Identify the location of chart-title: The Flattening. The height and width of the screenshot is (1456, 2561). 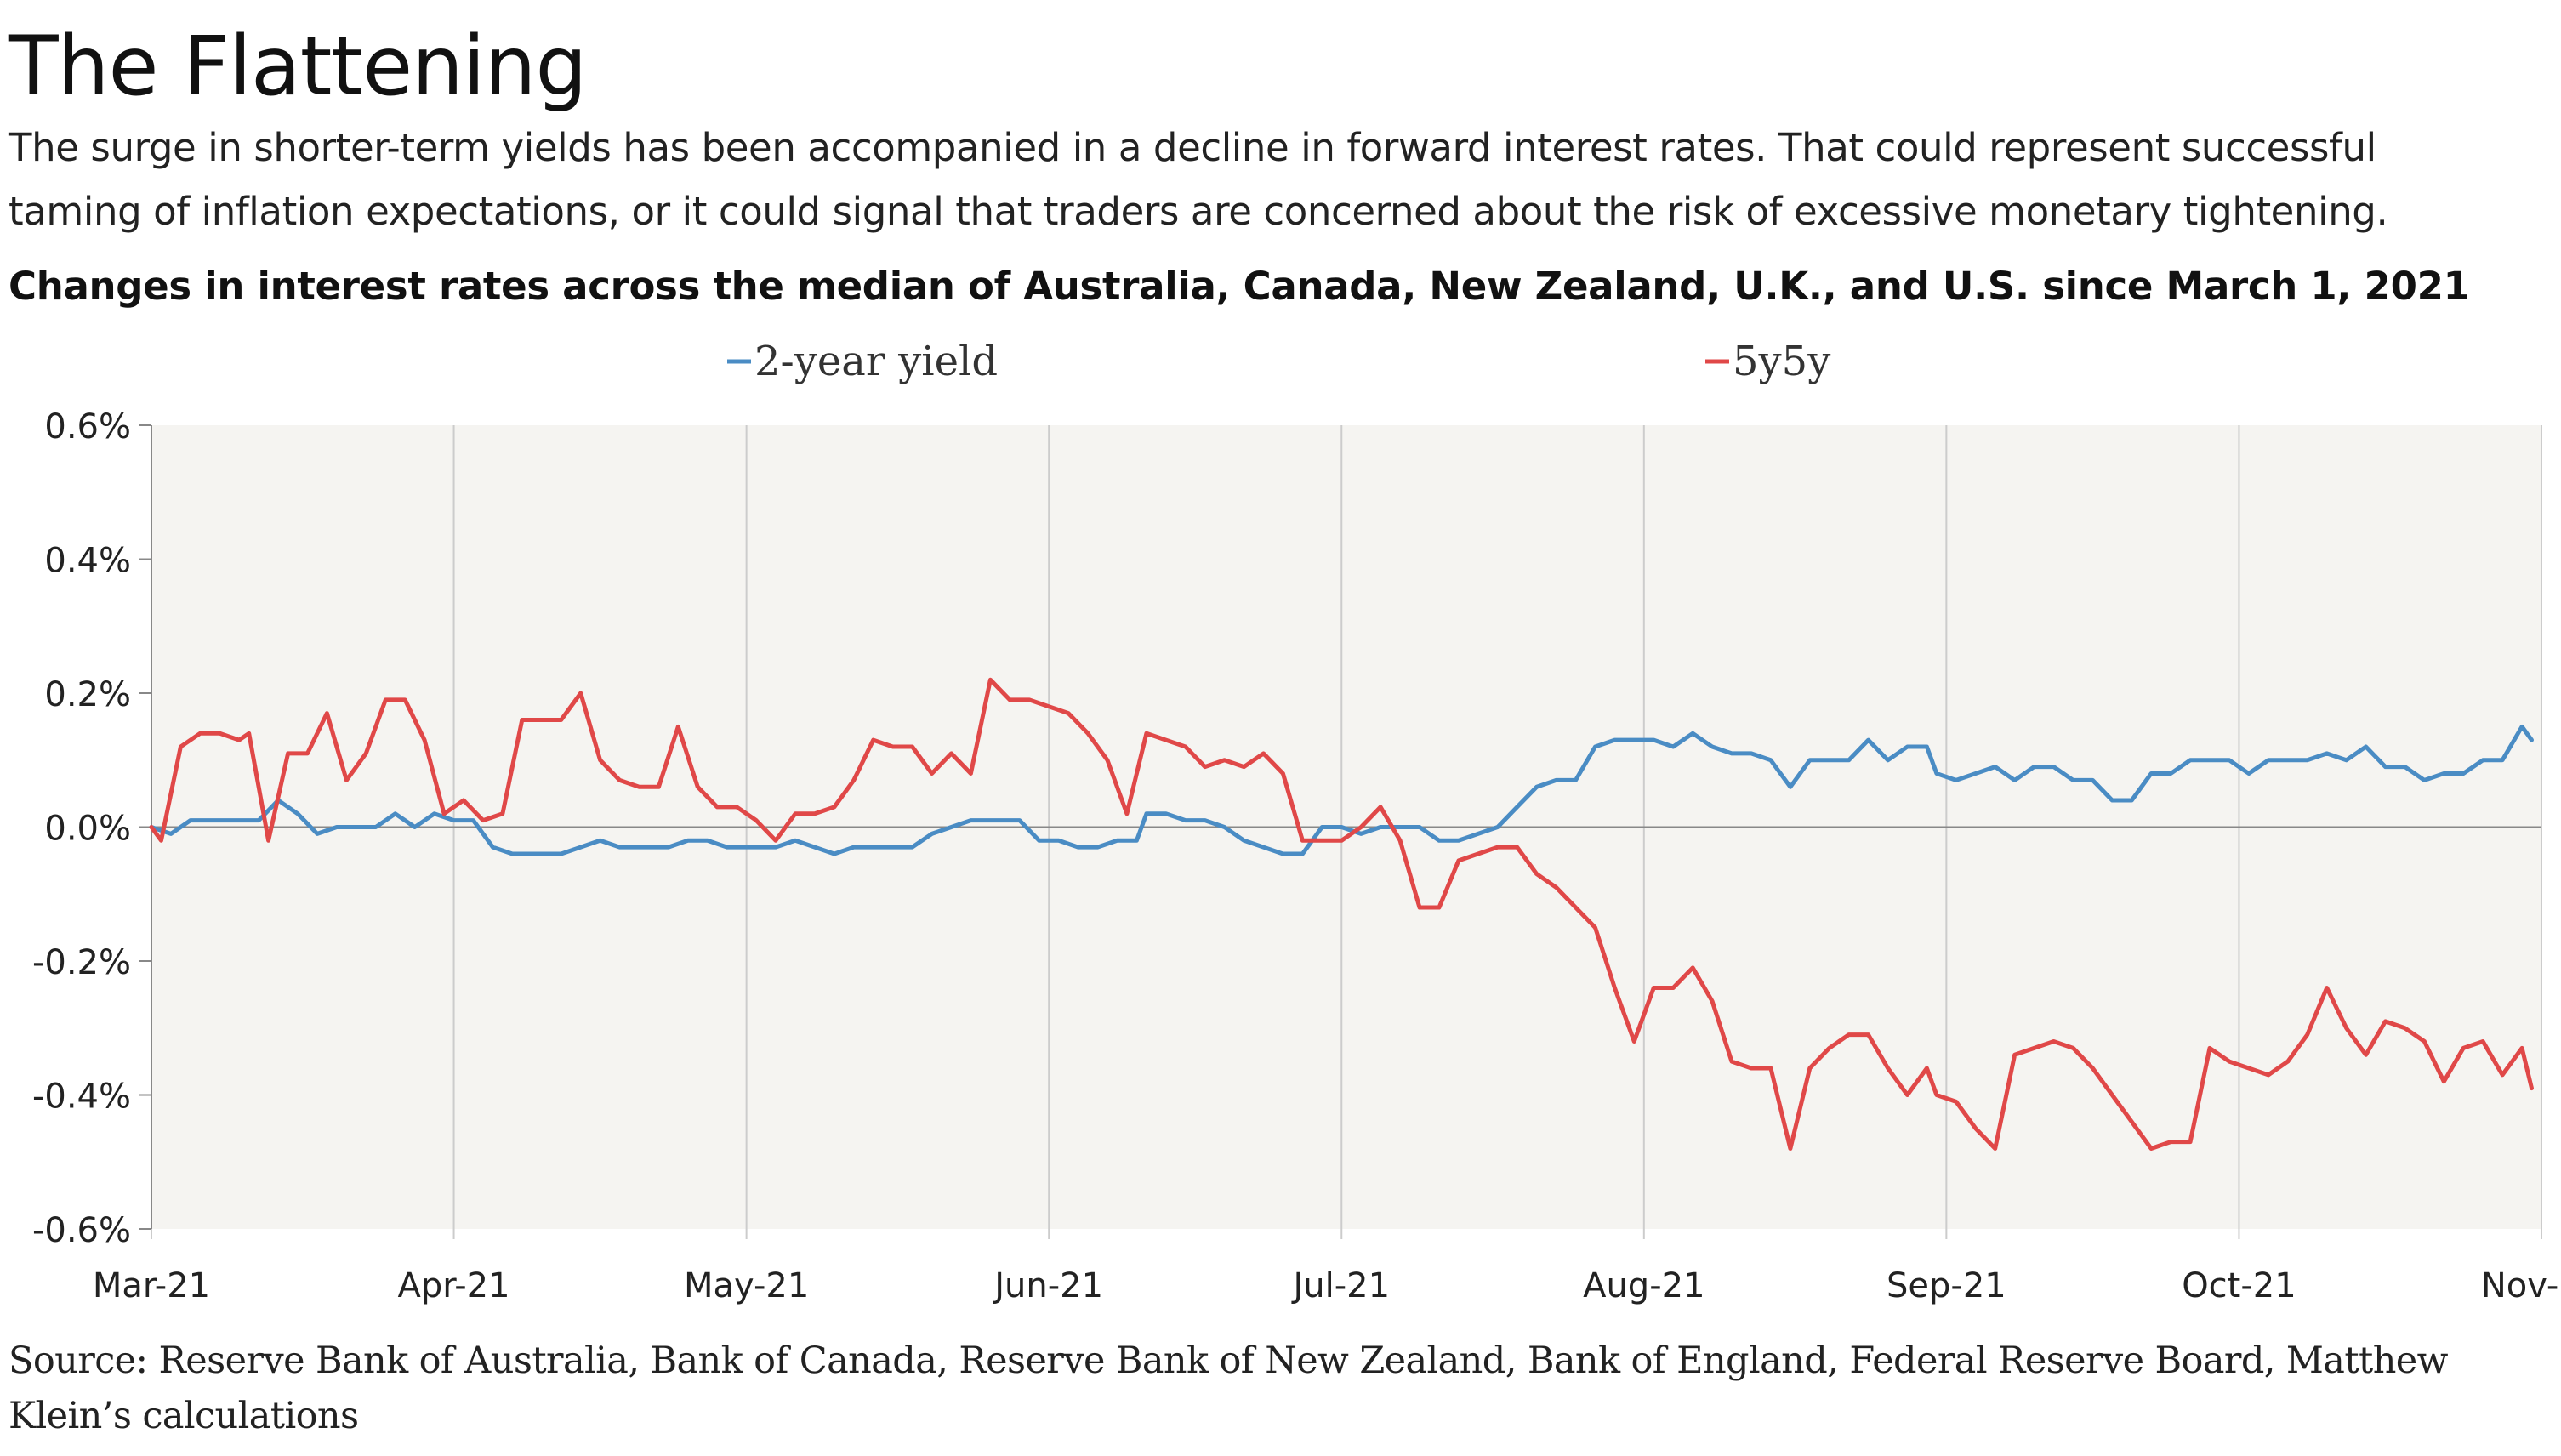
(298, 66).